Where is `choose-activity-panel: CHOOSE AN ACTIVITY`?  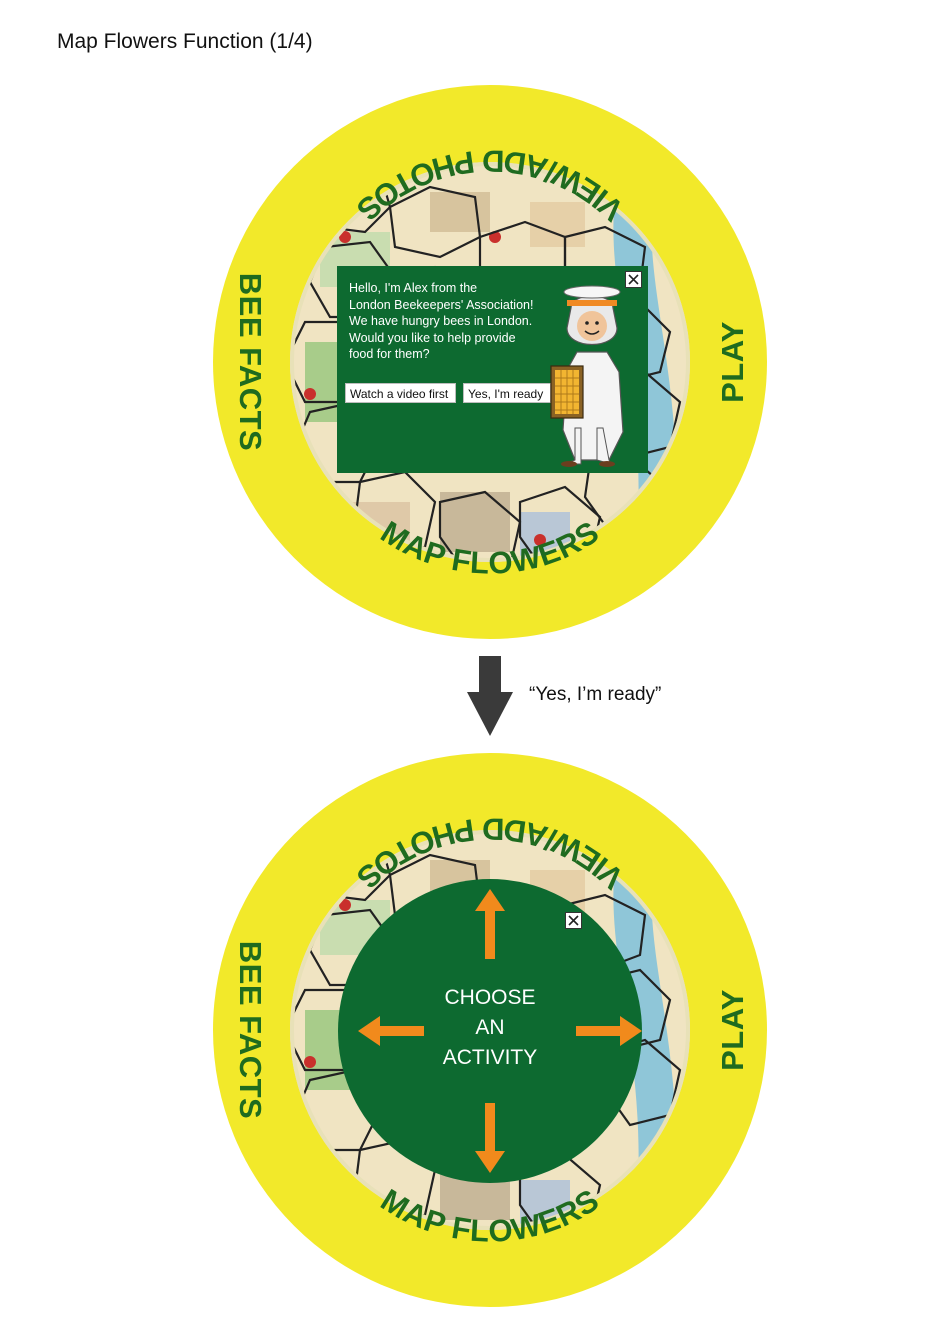
choose-activity-panel: CHOOSE AN ACTIVITY is located at coordinates (490, 1031).